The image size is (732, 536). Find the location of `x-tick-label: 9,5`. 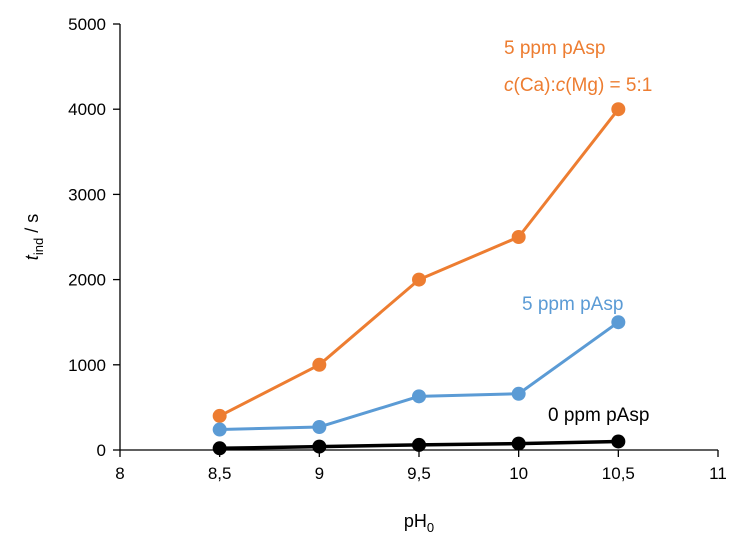

x-tick-label: 9,5 is located at coordinates (419, 473).